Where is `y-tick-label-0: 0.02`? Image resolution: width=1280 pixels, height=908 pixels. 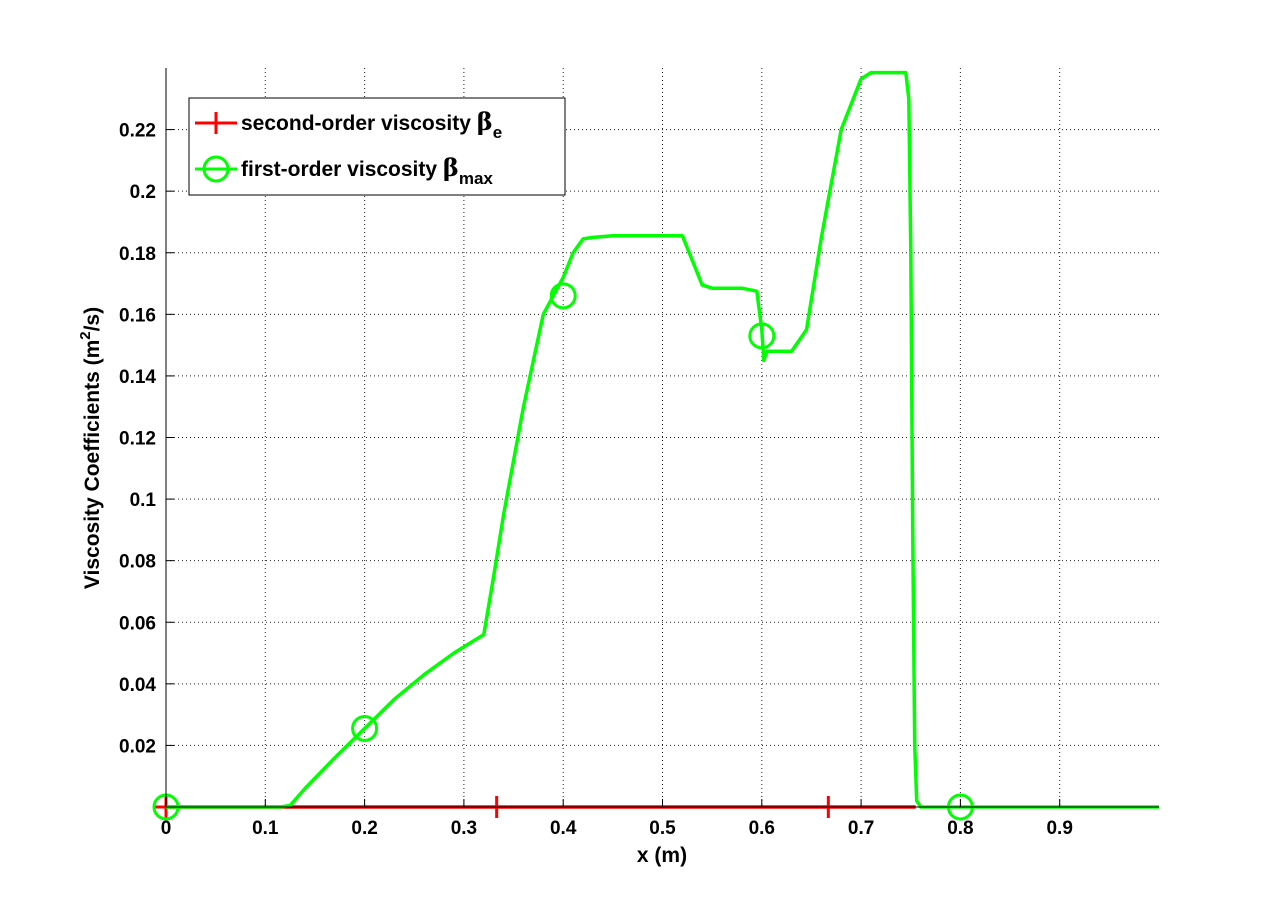 y-tick-label-0: 0.02 is located at coordinates (137, 746).